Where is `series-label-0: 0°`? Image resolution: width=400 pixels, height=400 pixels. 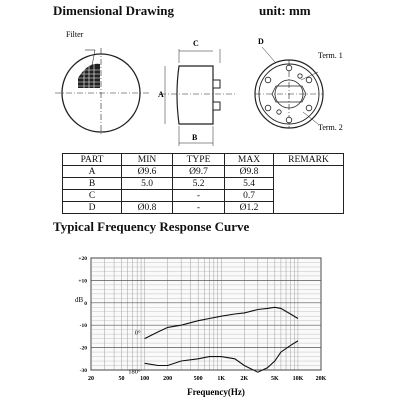
series-label-0: 0° is located at coordinates (138, 333).